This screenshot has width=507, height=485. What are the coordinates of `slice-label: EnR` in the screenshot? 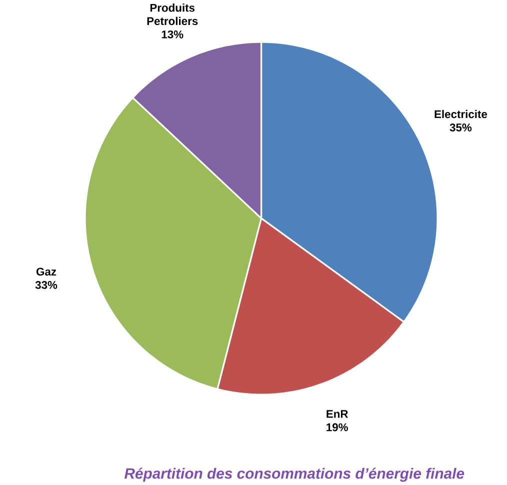 It's located at (337, 414).